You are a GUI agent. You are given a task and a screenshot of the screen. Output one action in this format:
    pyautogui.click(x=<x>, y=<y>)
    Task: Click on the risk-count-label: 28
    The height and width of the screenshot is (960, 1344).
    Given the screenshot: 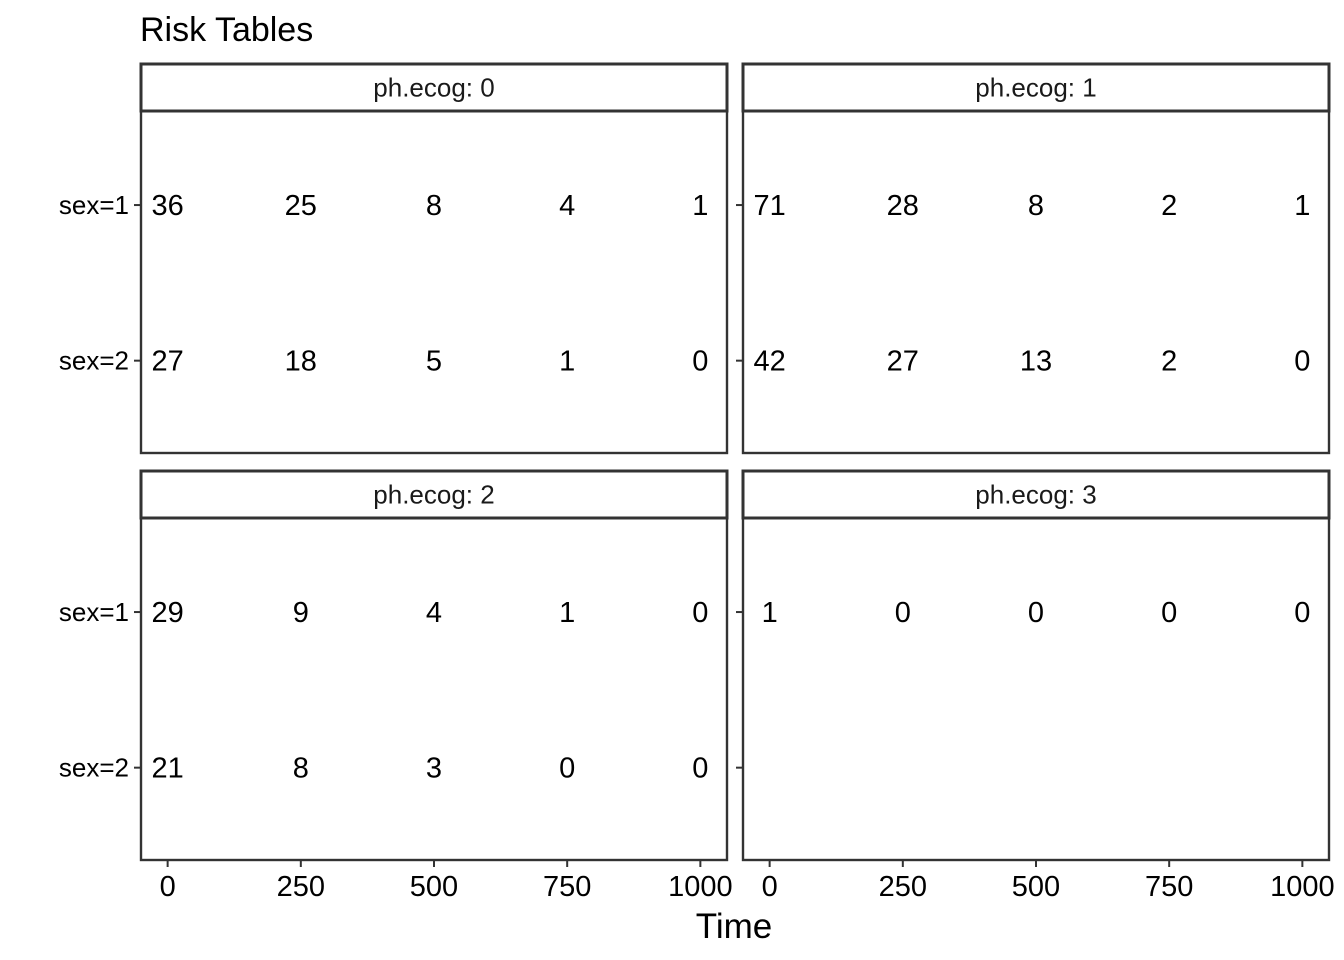 What is the action you would take?
    pyautogui.click(x=903, y=206)
    